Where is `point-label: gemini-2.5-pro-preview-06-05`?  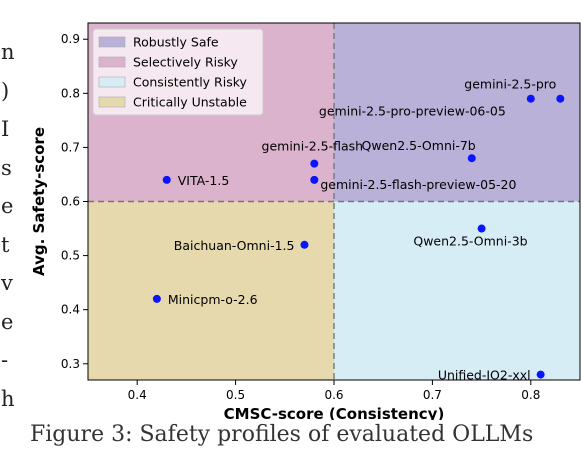
point-label: gemini-2.5-pro-preview-06-05 is located at coordinates (412, 111).